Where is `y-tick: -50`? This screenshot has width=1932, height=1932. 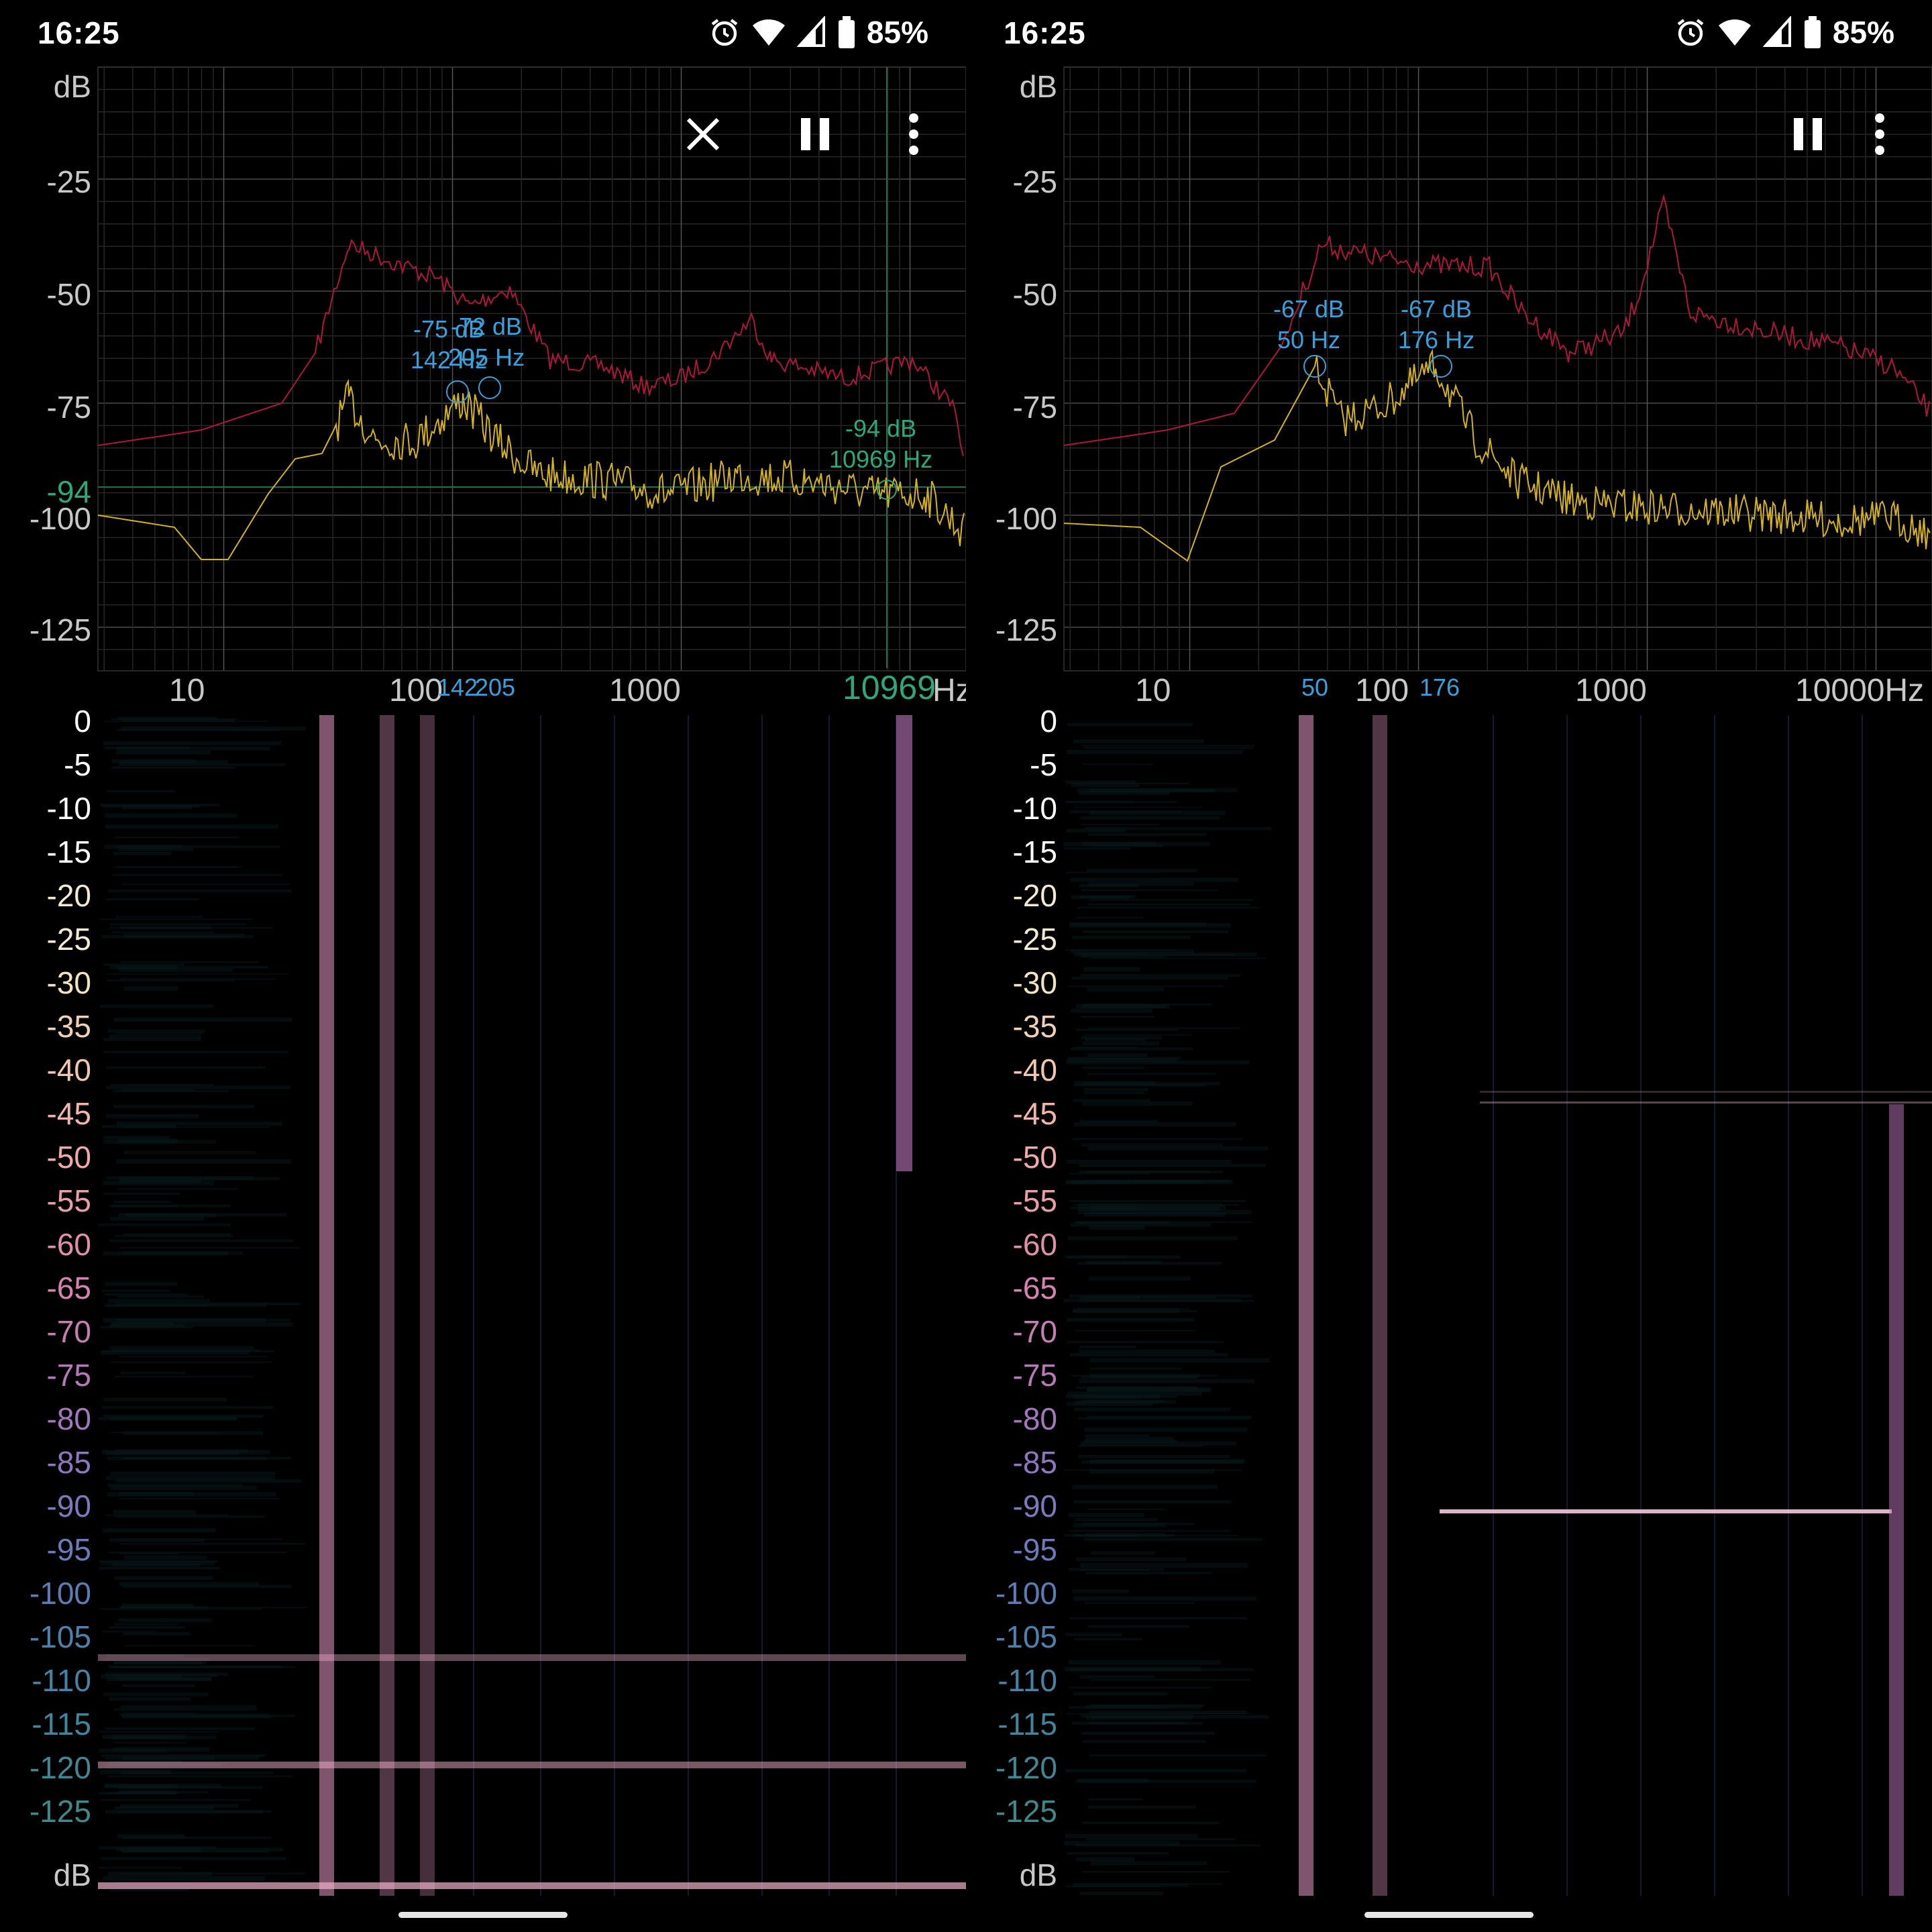 y-tick: -50 is located at coordinates (1034, 294).